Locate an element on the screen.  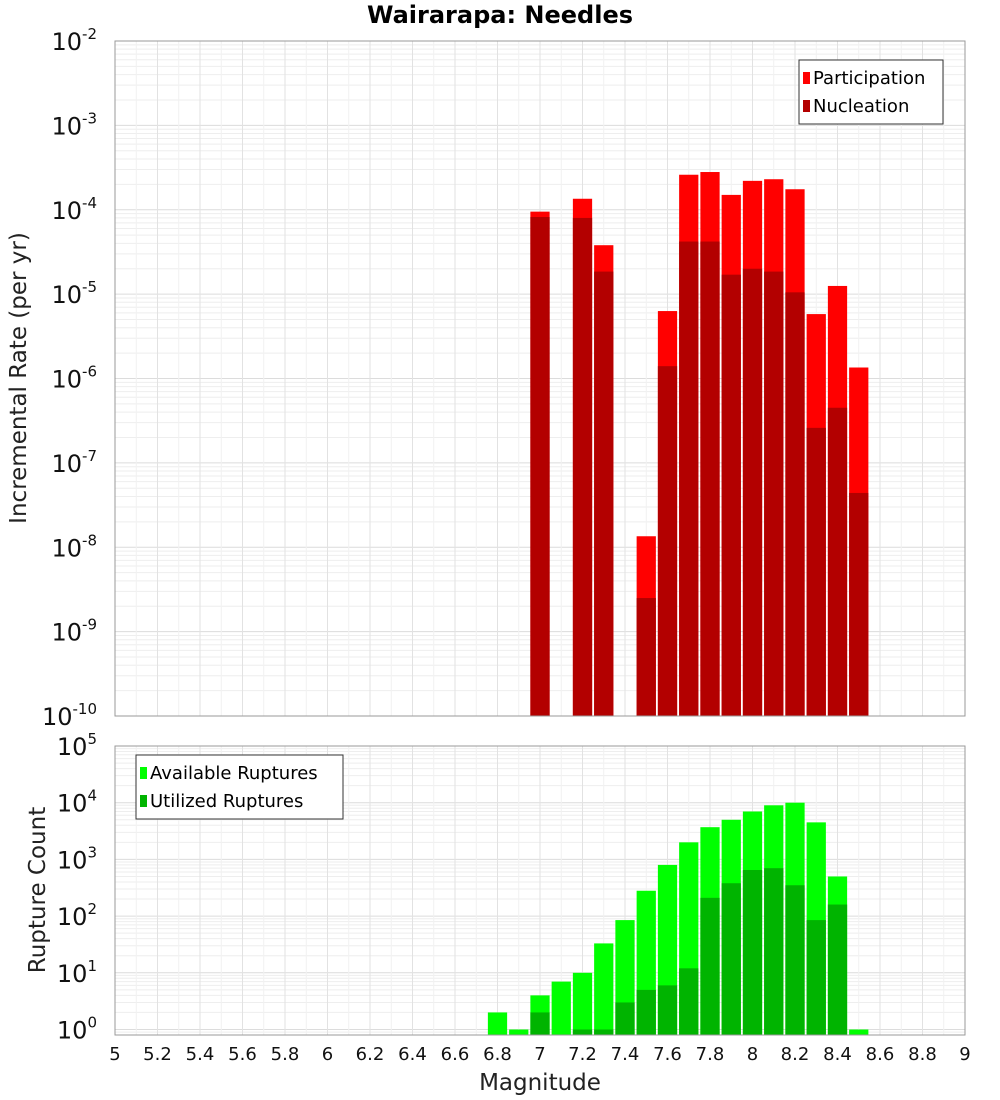
x-tick-label: 5 is located at coordinates (114, 1054).